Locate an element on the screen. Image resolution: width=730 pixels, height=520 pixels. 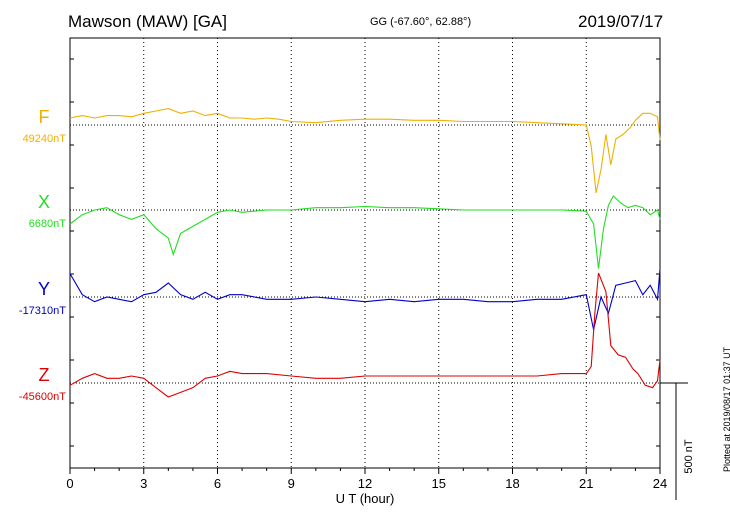
x-tick-label-21: 21 is located at coordinates (586, 483).